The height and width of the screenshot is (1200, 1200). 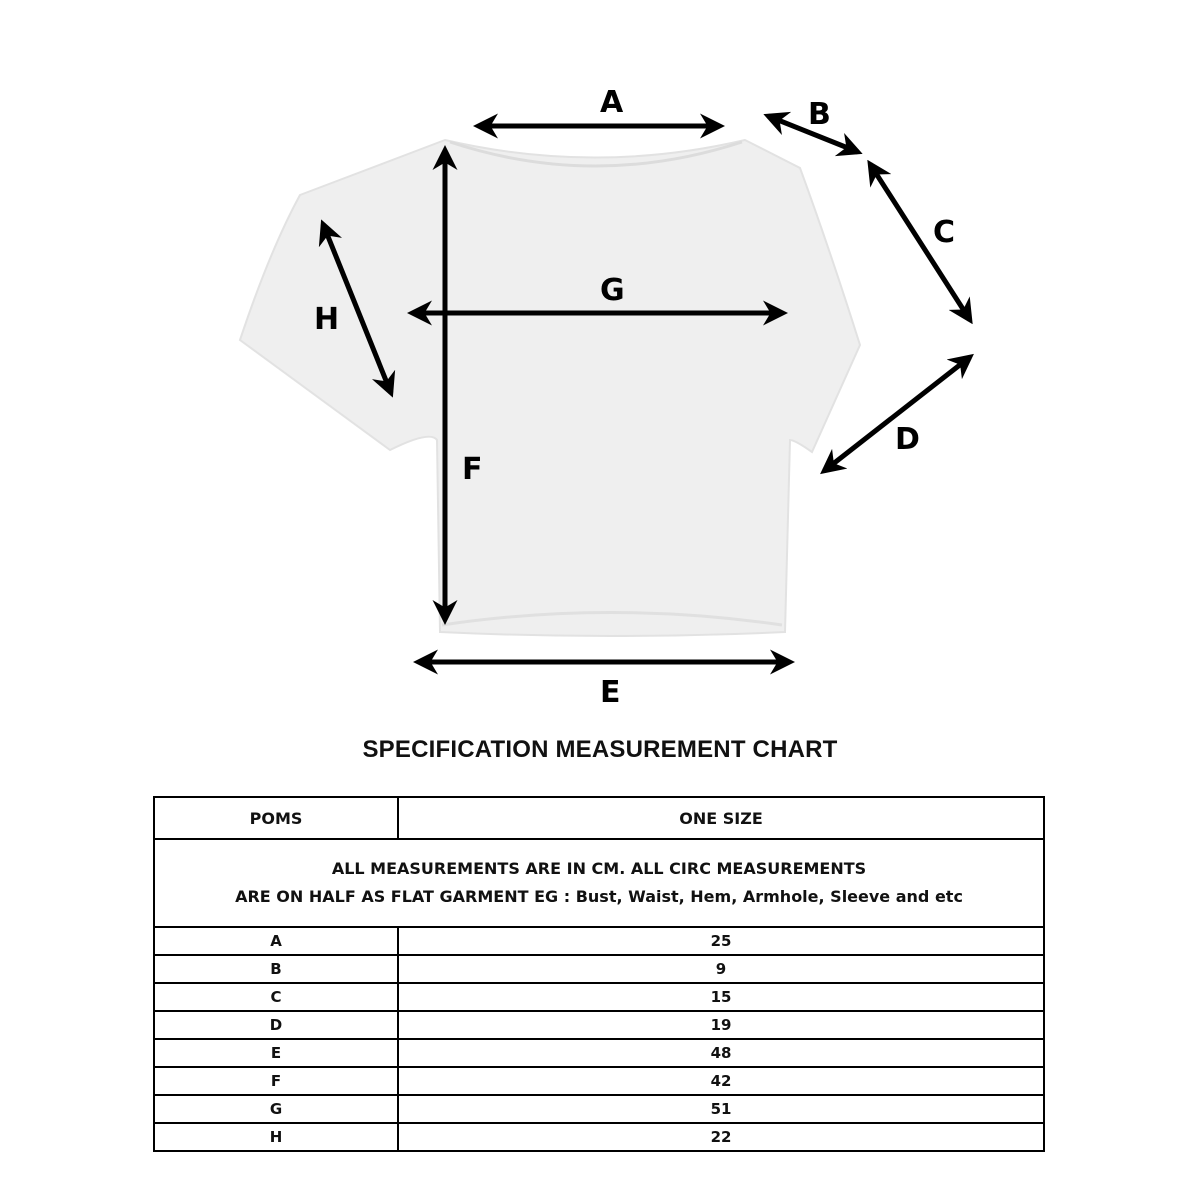 I want to click on pom-cell: H, so click(x=276, y=1137).